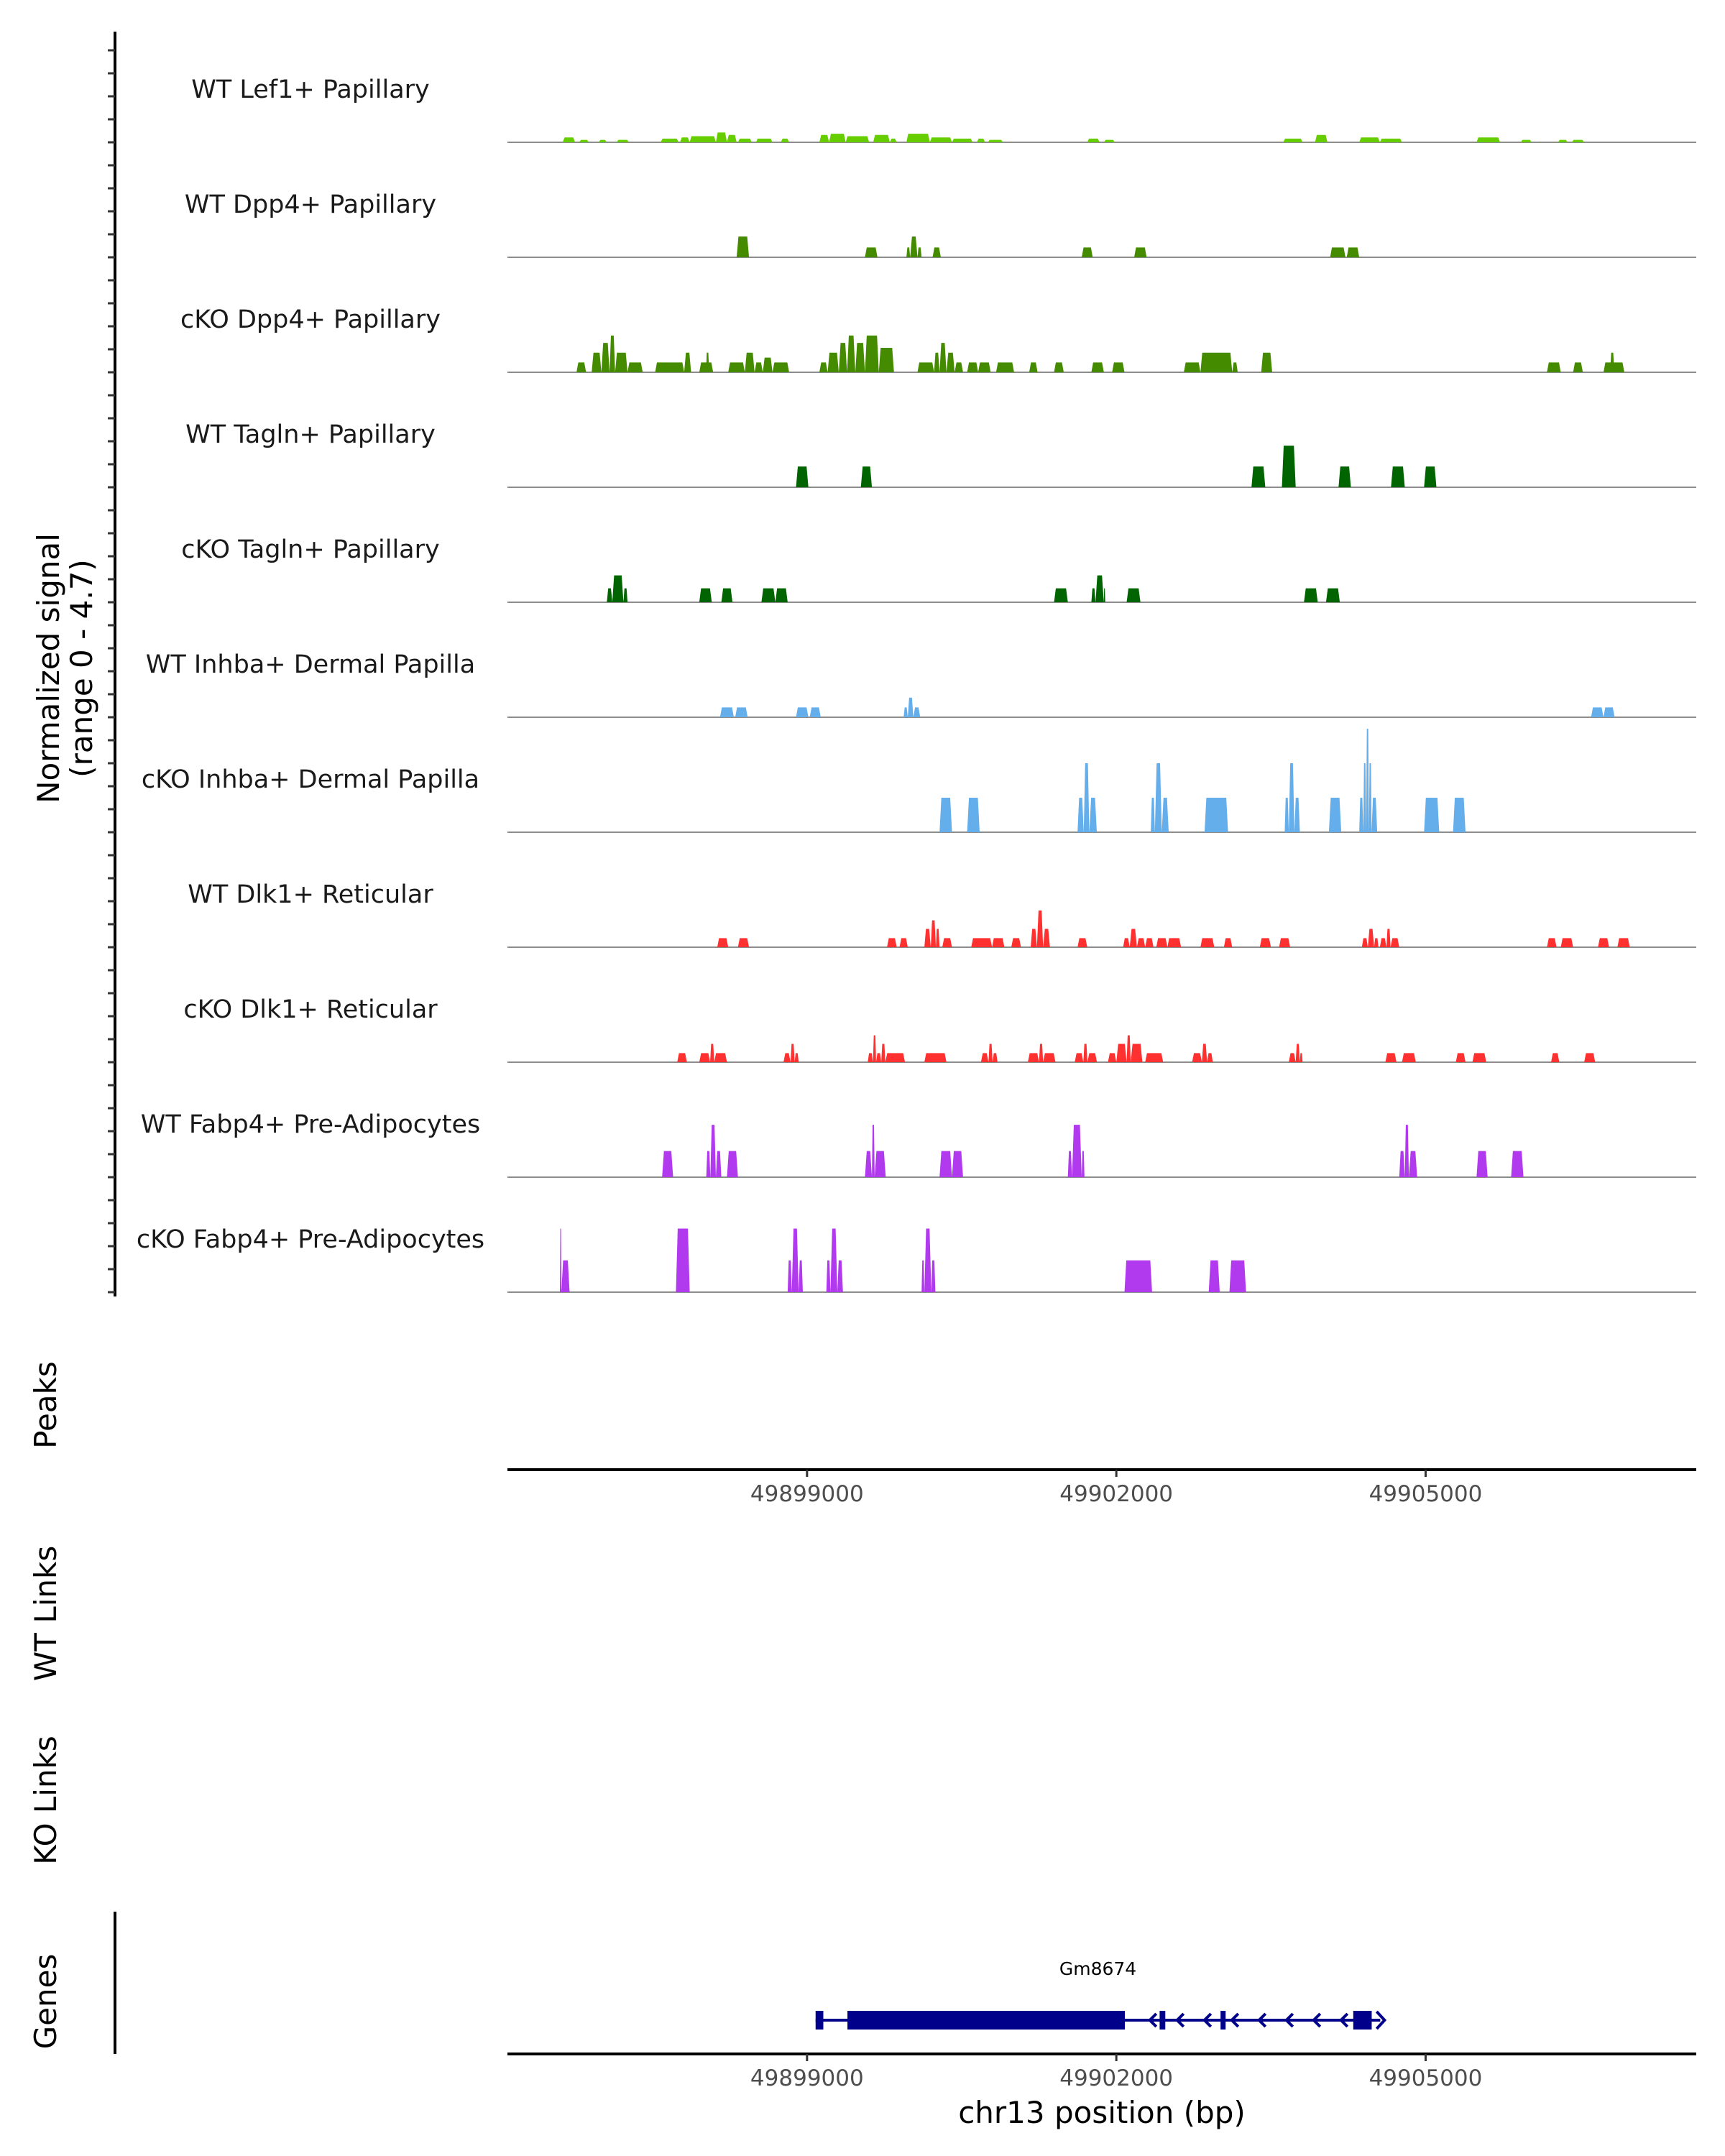 The height and width of the screenshot is (2156, 1725). I want to click on track-label: cKO Inhba+ Dermal Papilla, so click(310, 779).